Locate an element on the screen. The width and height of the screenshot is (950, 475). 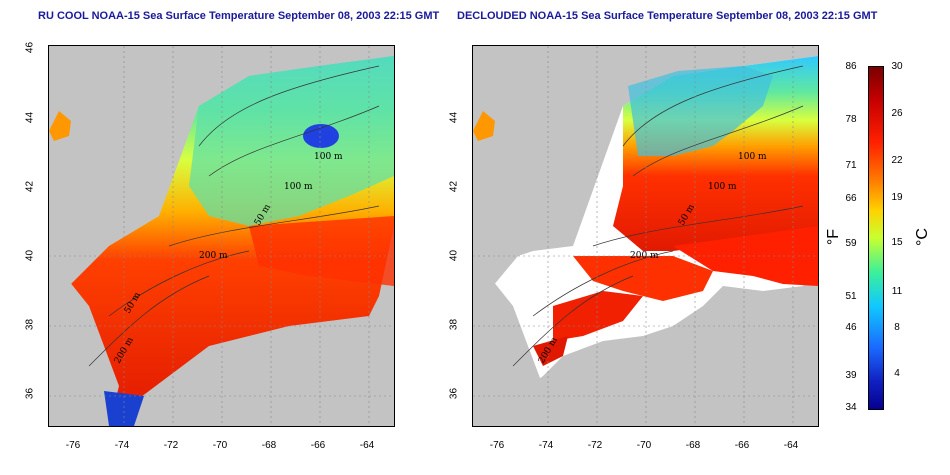
celsius-tick: 19 is located at coordinates (897, 197).